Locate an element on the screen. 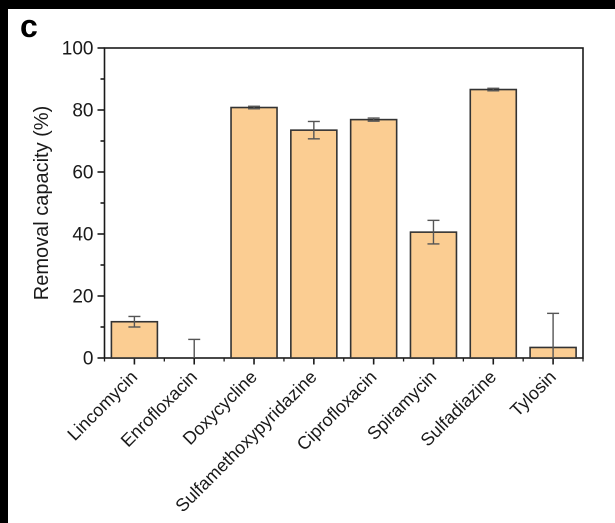 This screenshot has height=523, width=615. frame-border-top is located at coordinates (307, 4).